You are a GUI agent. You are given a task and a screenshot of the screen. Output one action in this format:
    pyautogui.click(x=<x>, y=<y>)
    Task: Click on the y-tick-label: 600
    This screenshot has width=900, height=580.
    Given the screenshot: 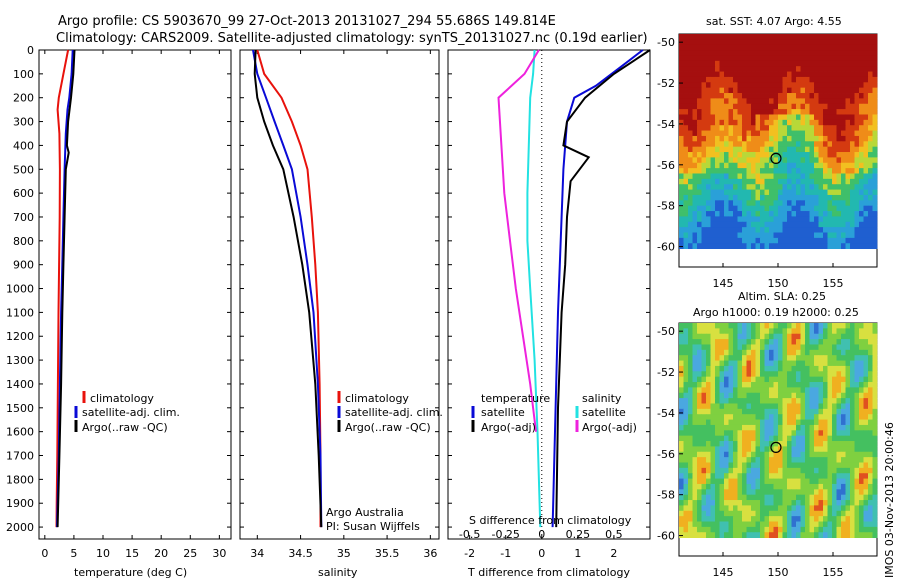 What is the action you would take?
    pyautogui.click(x=23, y=193)
    